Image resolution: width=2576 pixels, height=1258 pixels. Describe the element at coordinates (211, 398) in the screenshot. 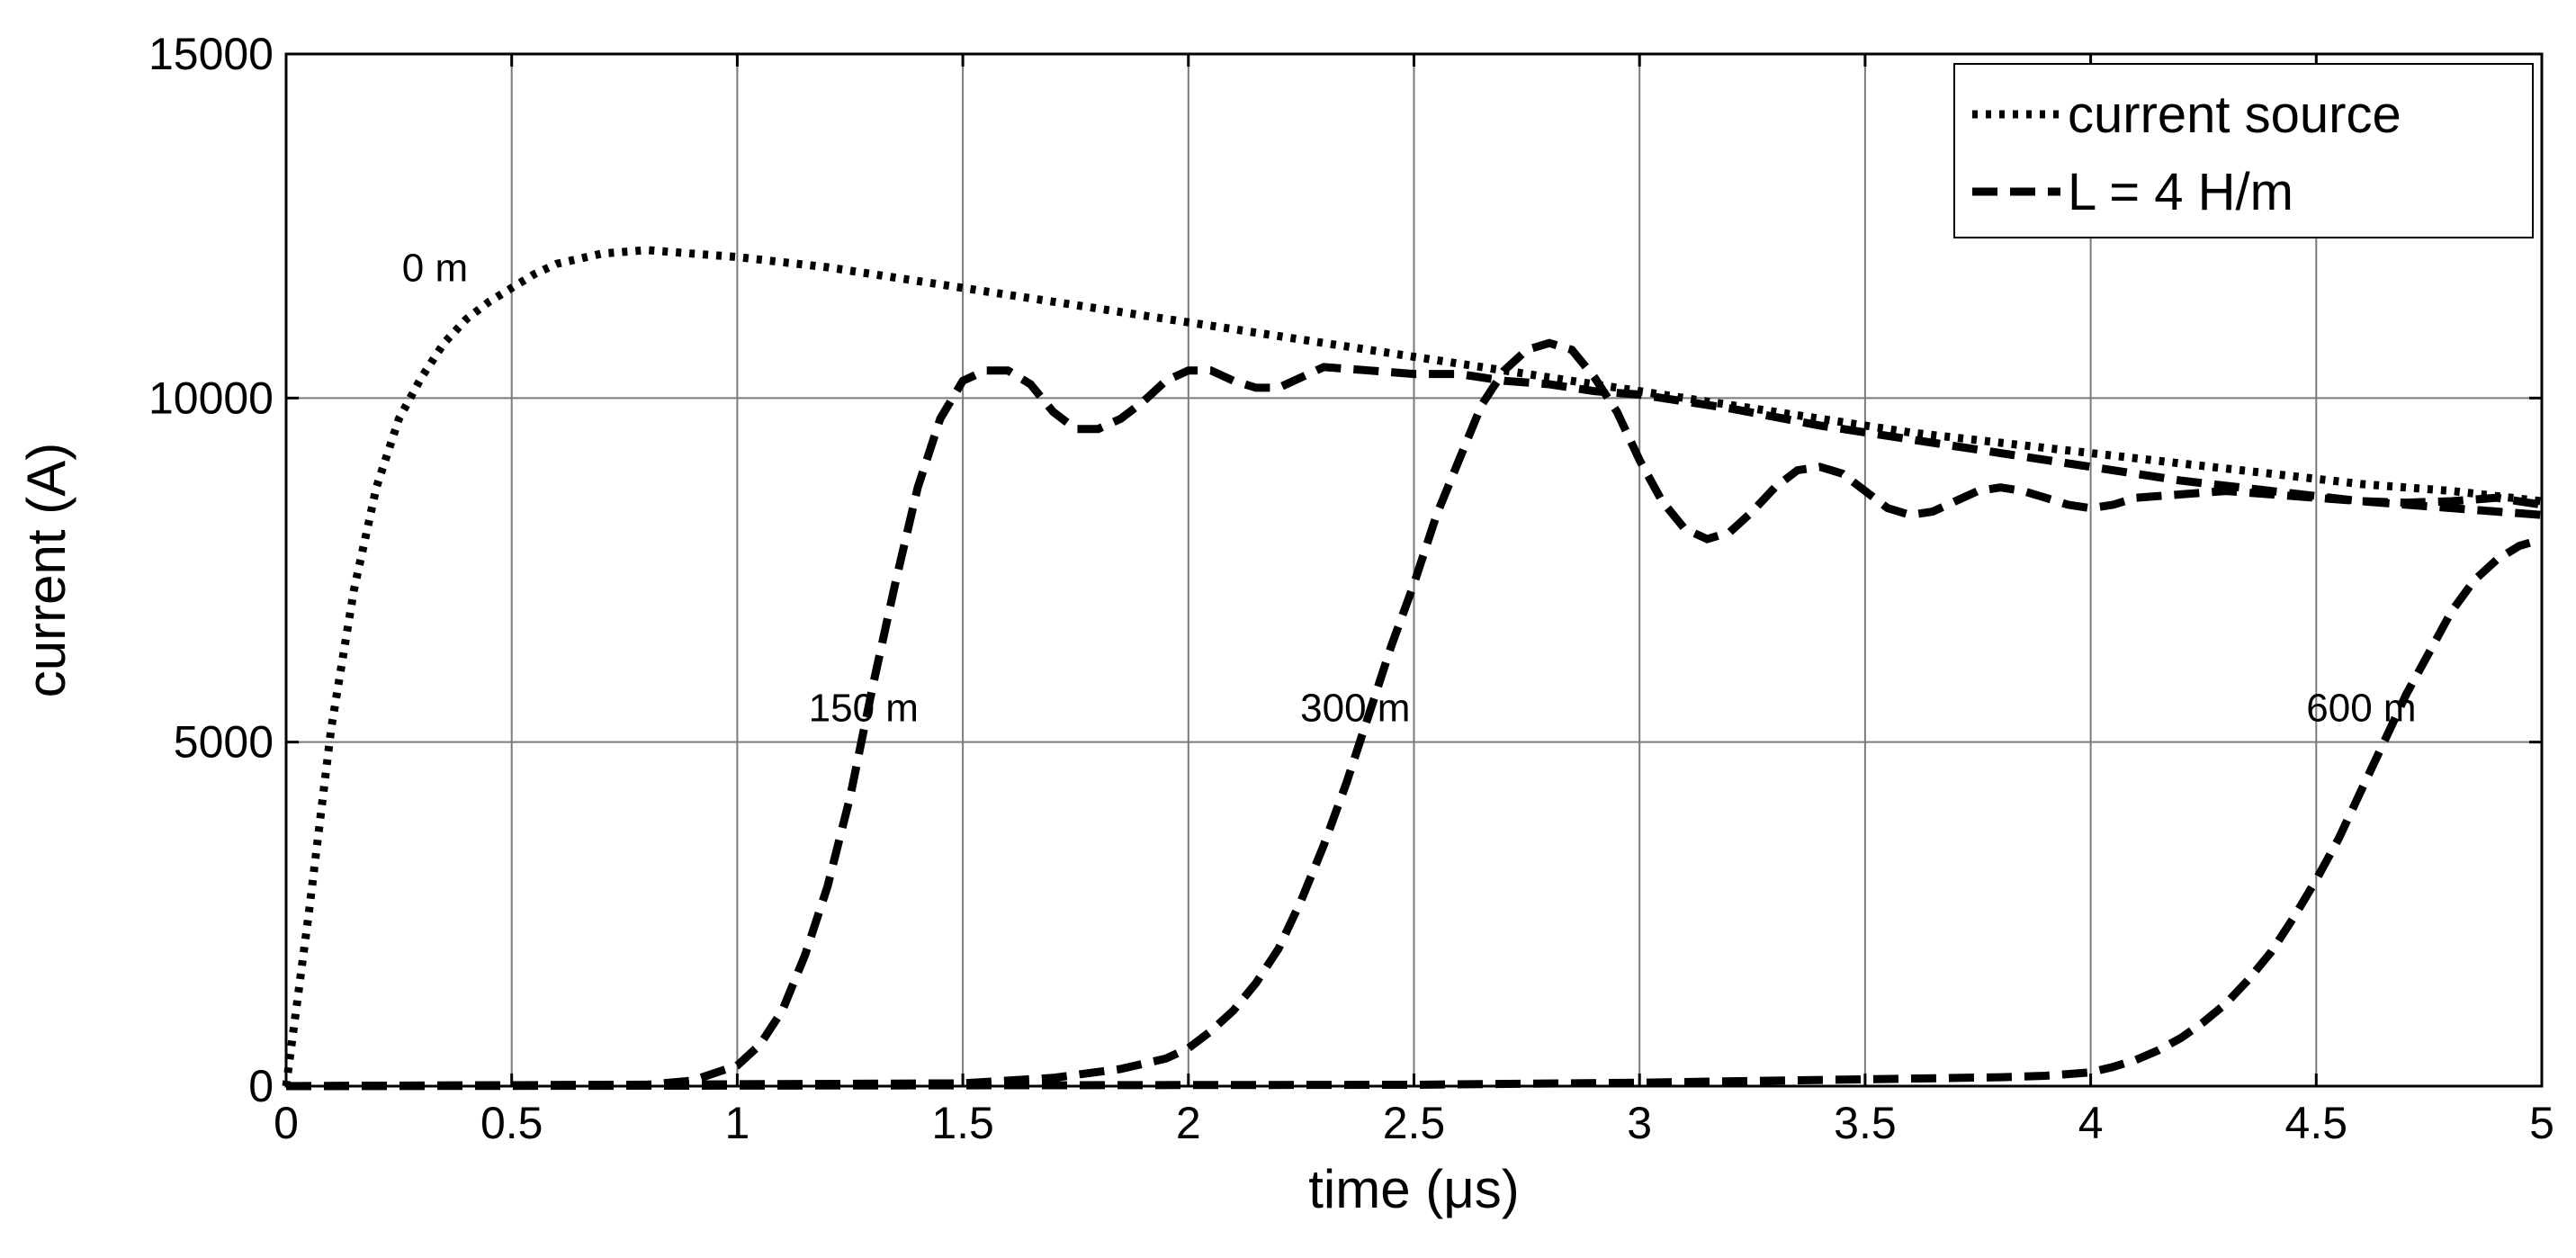

I see `y-tick-label: 10000` at that location.